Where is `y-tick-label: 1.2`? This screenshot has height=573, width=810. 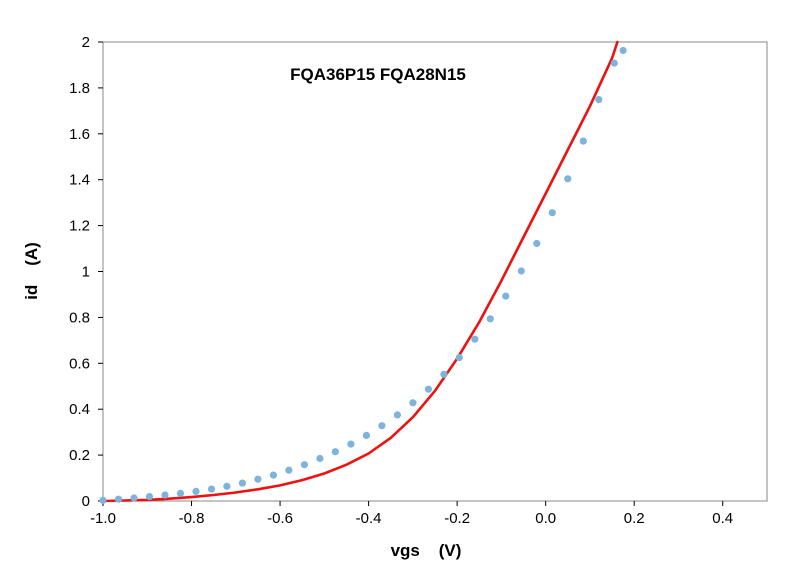
y-tick-label: 1.2 is located at coordinates (79, 226).